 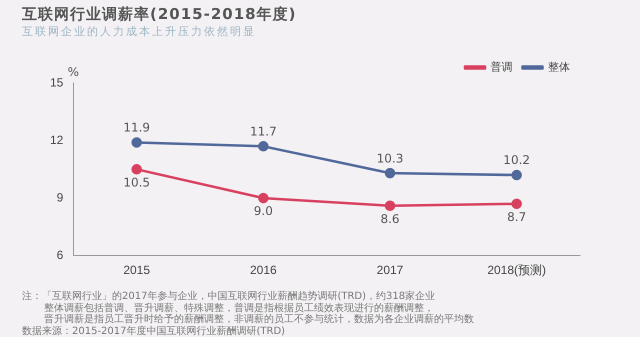 What do you see at coordinates (57, 82) in the screenshot?
I see `y-tick-label: 15` at bounding box center [57, 82].